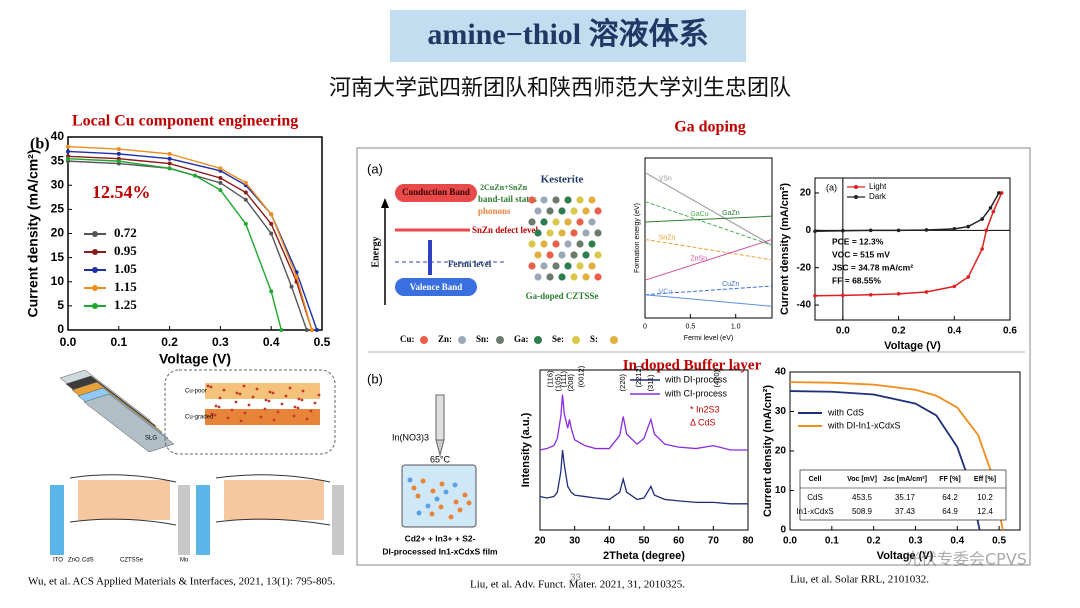 This screenshot has height=608, width=1080. Describe the element at coordinates (124, 500) in the screenshot. I see `absorber-region` at that location.